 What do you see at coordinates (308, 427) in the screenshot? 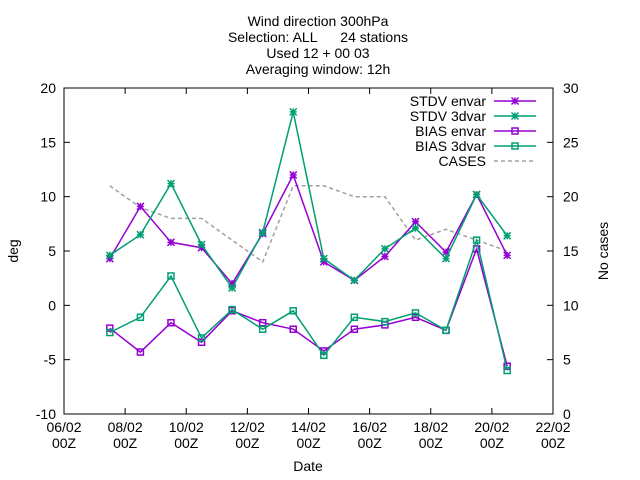
I see `x-tick-label-date: 14/02` at bounding box center [308, 427].